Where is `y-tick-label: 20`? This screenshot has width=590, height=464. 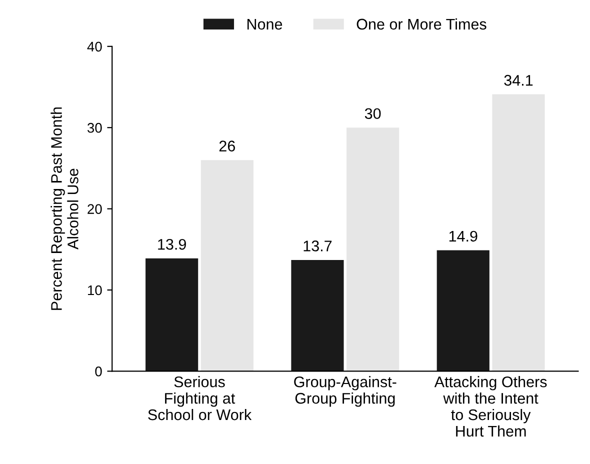
y-tick-label: 20 is located at coordinates (95, 209).